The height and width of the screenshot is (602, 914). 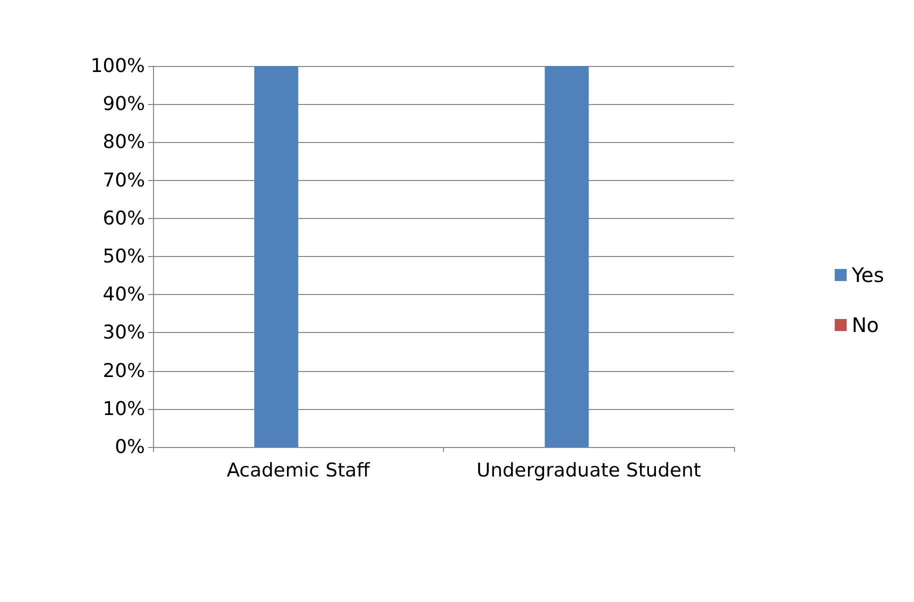 I want to click on legend-label: No, so click(x=865, y=325).